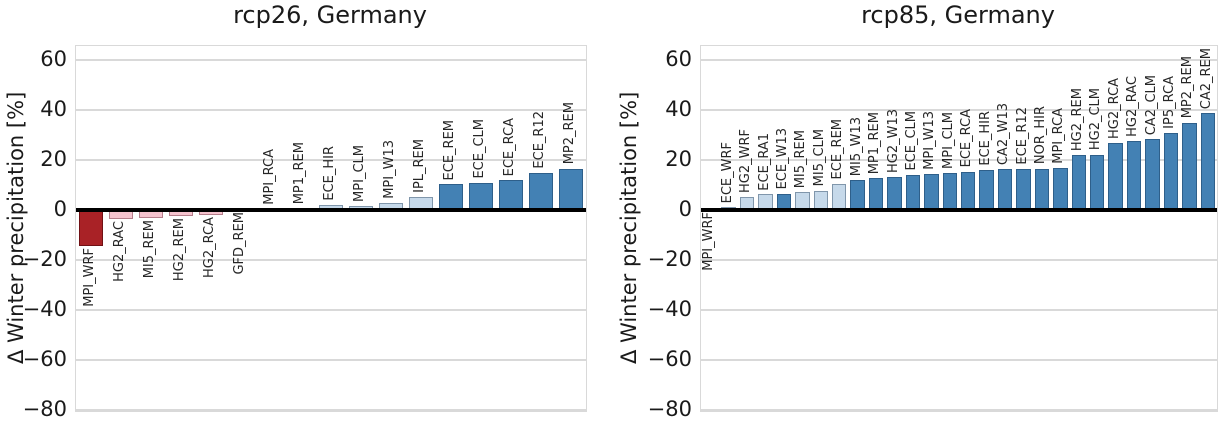 The width and height of the screenshot is (1225, 424). What do you see at coordinates (1151, 104) in the screenshot?
I see `bar-label: CA2_CLM` at bounding box center [1151, 104].